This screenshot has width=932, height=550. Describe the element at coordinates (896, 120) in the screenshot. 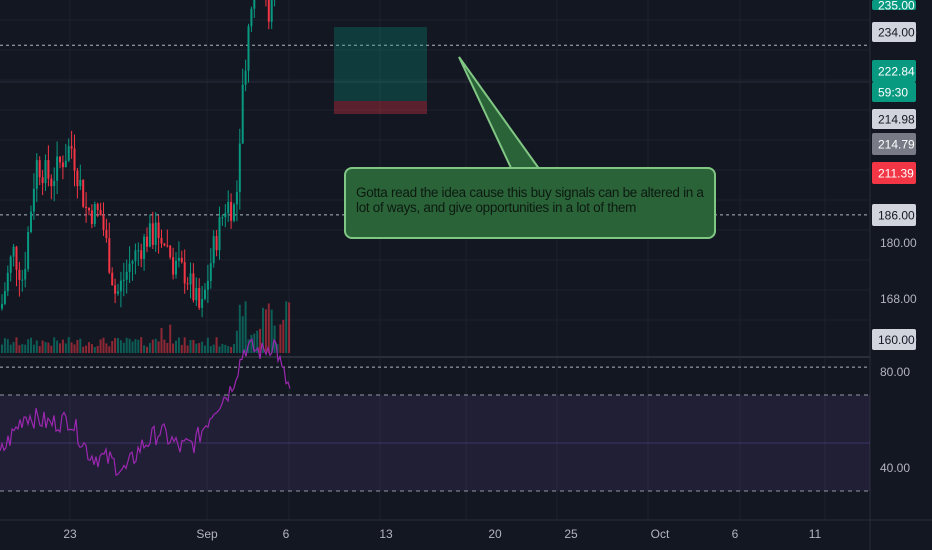

I see `price-tag-level-4: 214.98` at that location.